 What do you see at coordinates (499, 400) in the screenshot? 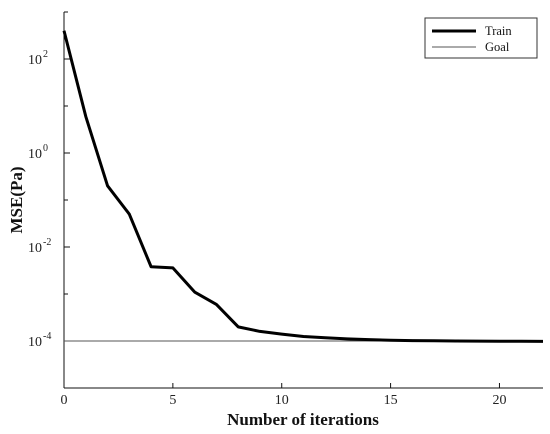
I see `x-tick-label: 20` at bounding box center [499, 400].